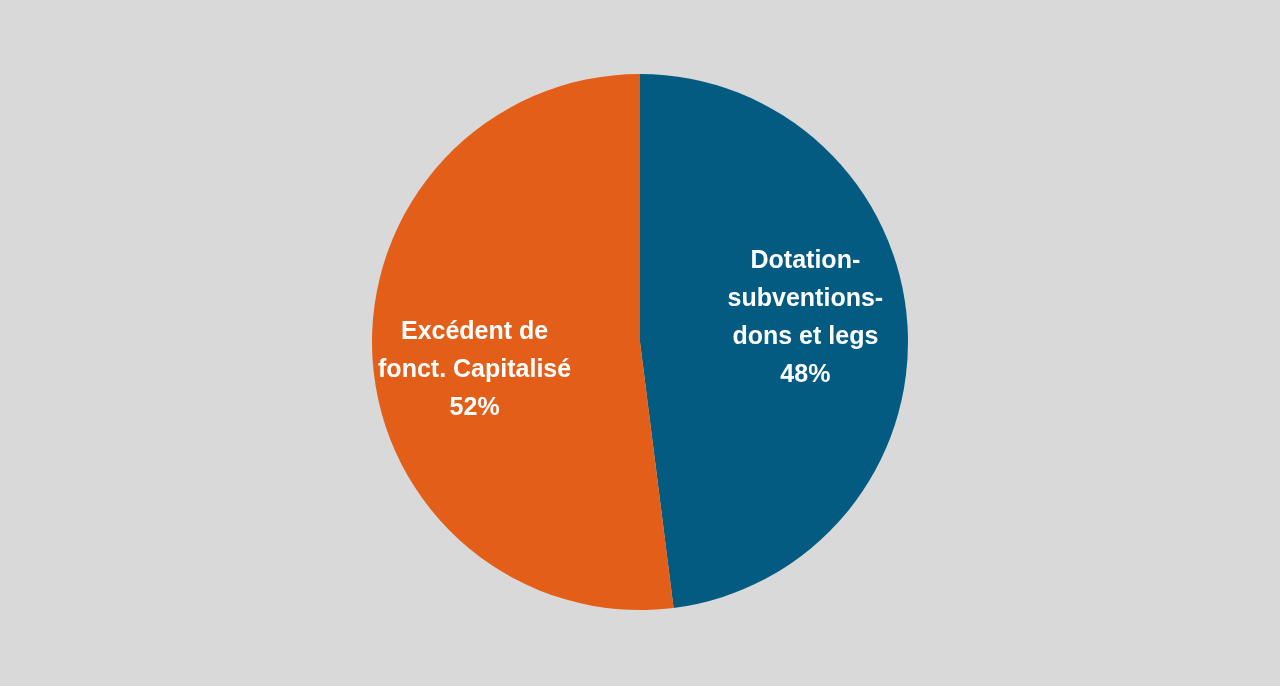 The height and width of the screenshot is (686, 1280). Describe the element at coordinates (475, 349) in the screenshot. I see `slice-label: Excédent de fonct. Capitalisé` at that location.